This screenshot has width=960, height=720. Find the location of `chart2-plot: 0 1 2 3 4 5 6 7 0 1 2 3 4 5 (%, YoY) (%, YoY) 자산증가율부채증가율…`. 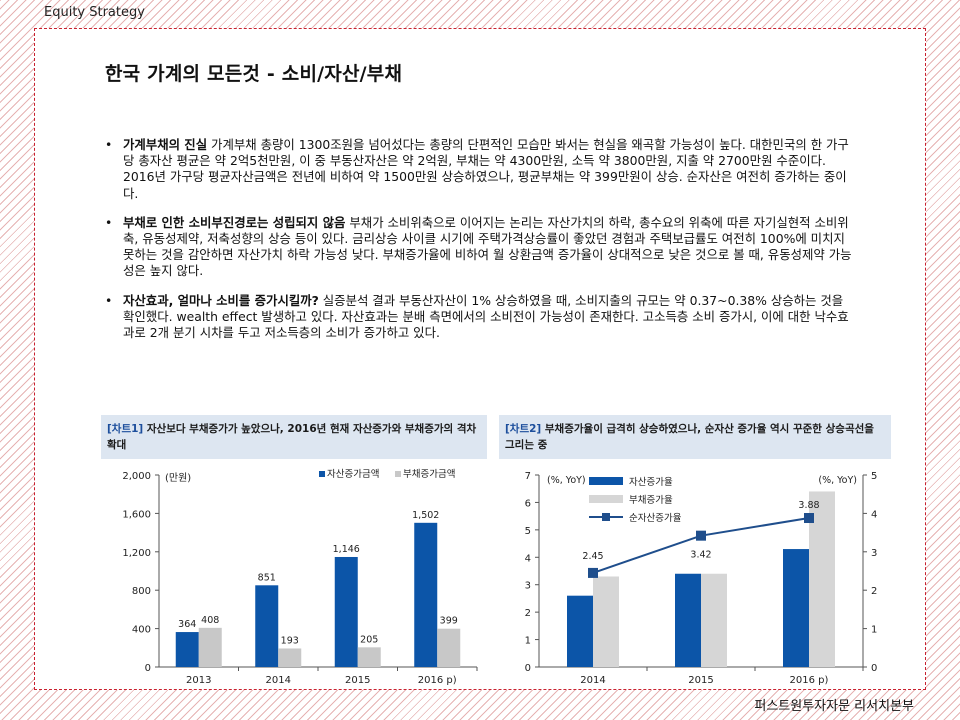

chart2-plot: 0 1 2 3 4 5 6 7 0 1 2 3 4 5 (%, YoY) (%, YoY) 자산증가율부채증가율… is located at coordinates (701, 578).